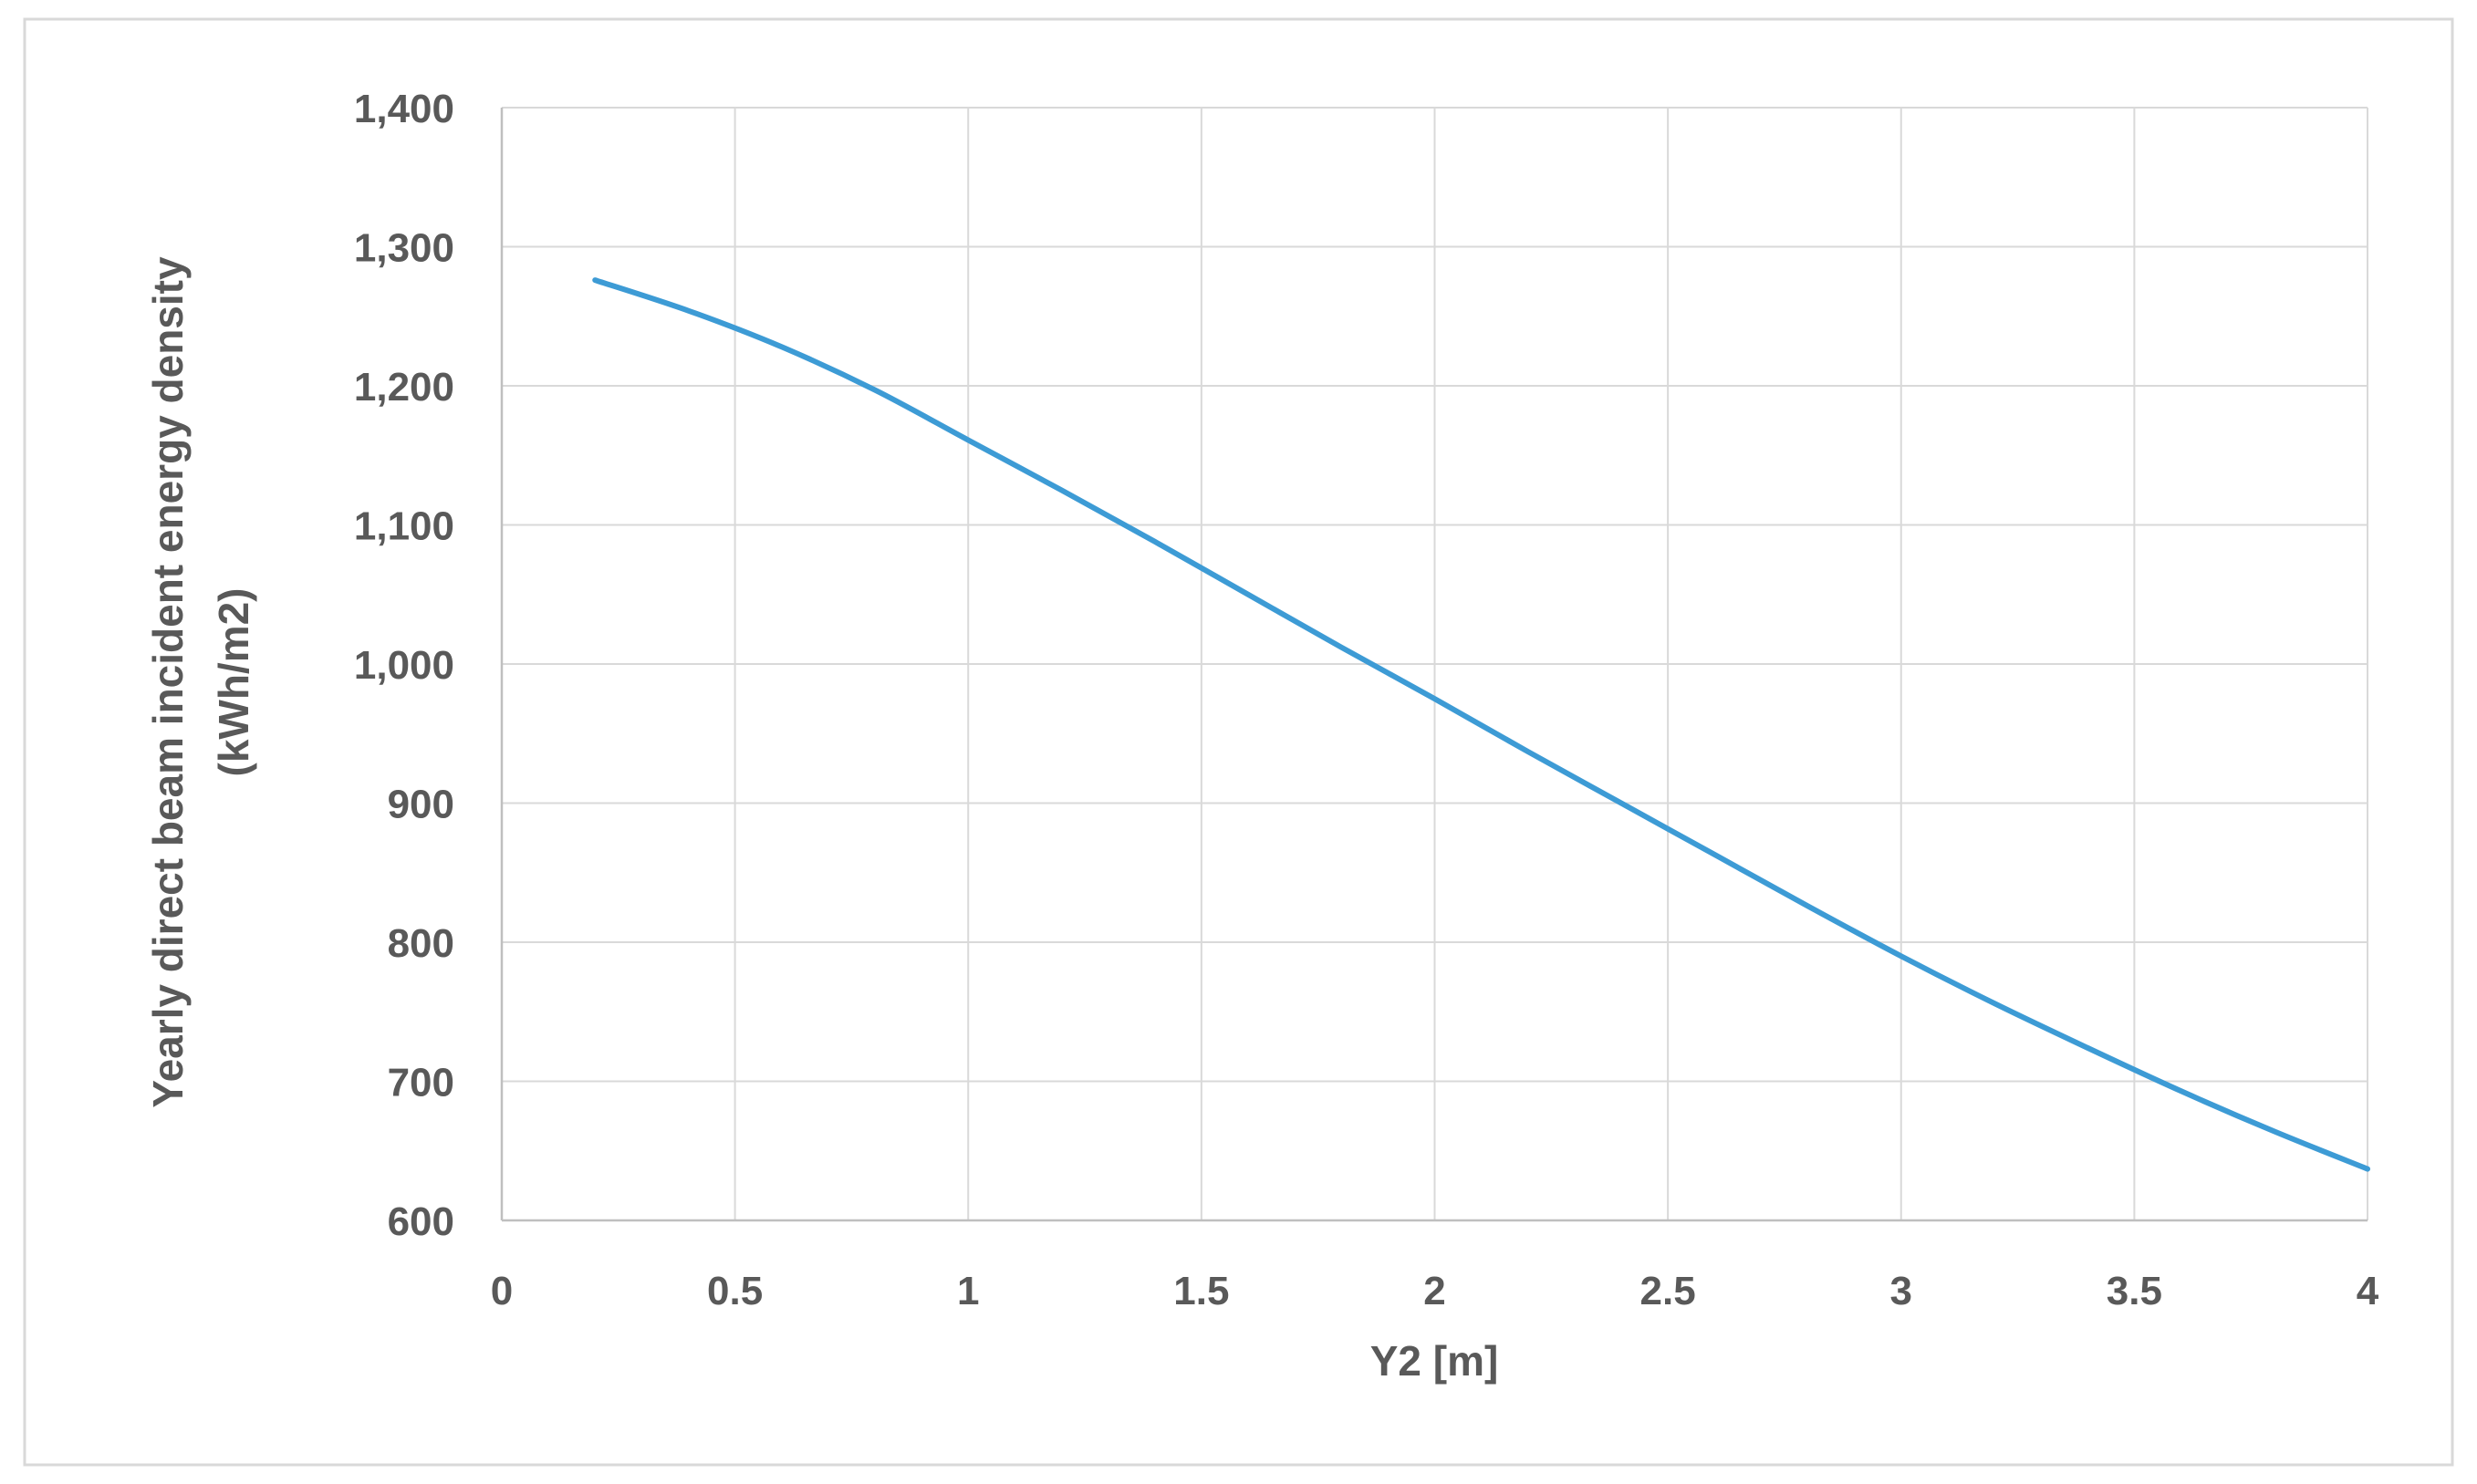  What do you see at coordinates (735, 1291) in the screenshot?
I see `x-tick-label: 0.5` at bounding box center [735, 1291].